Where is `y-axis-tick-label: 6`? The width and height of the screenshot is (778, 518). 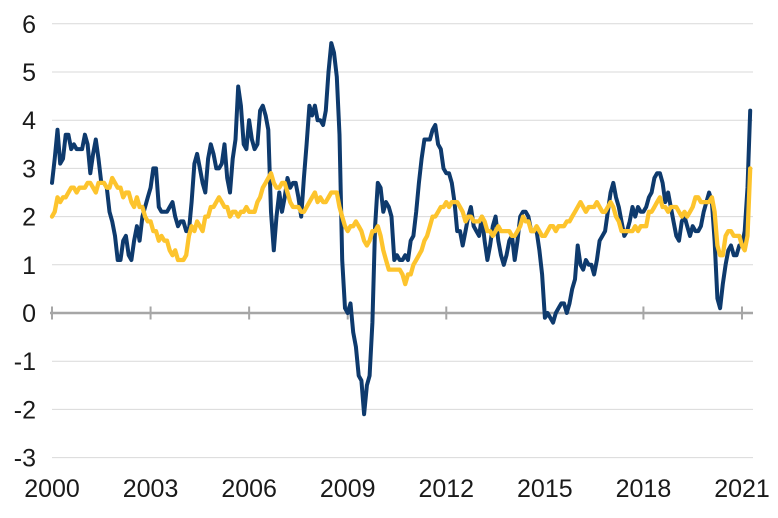 y-axis-tick-label: 6 is located at coordinates (29, 25).